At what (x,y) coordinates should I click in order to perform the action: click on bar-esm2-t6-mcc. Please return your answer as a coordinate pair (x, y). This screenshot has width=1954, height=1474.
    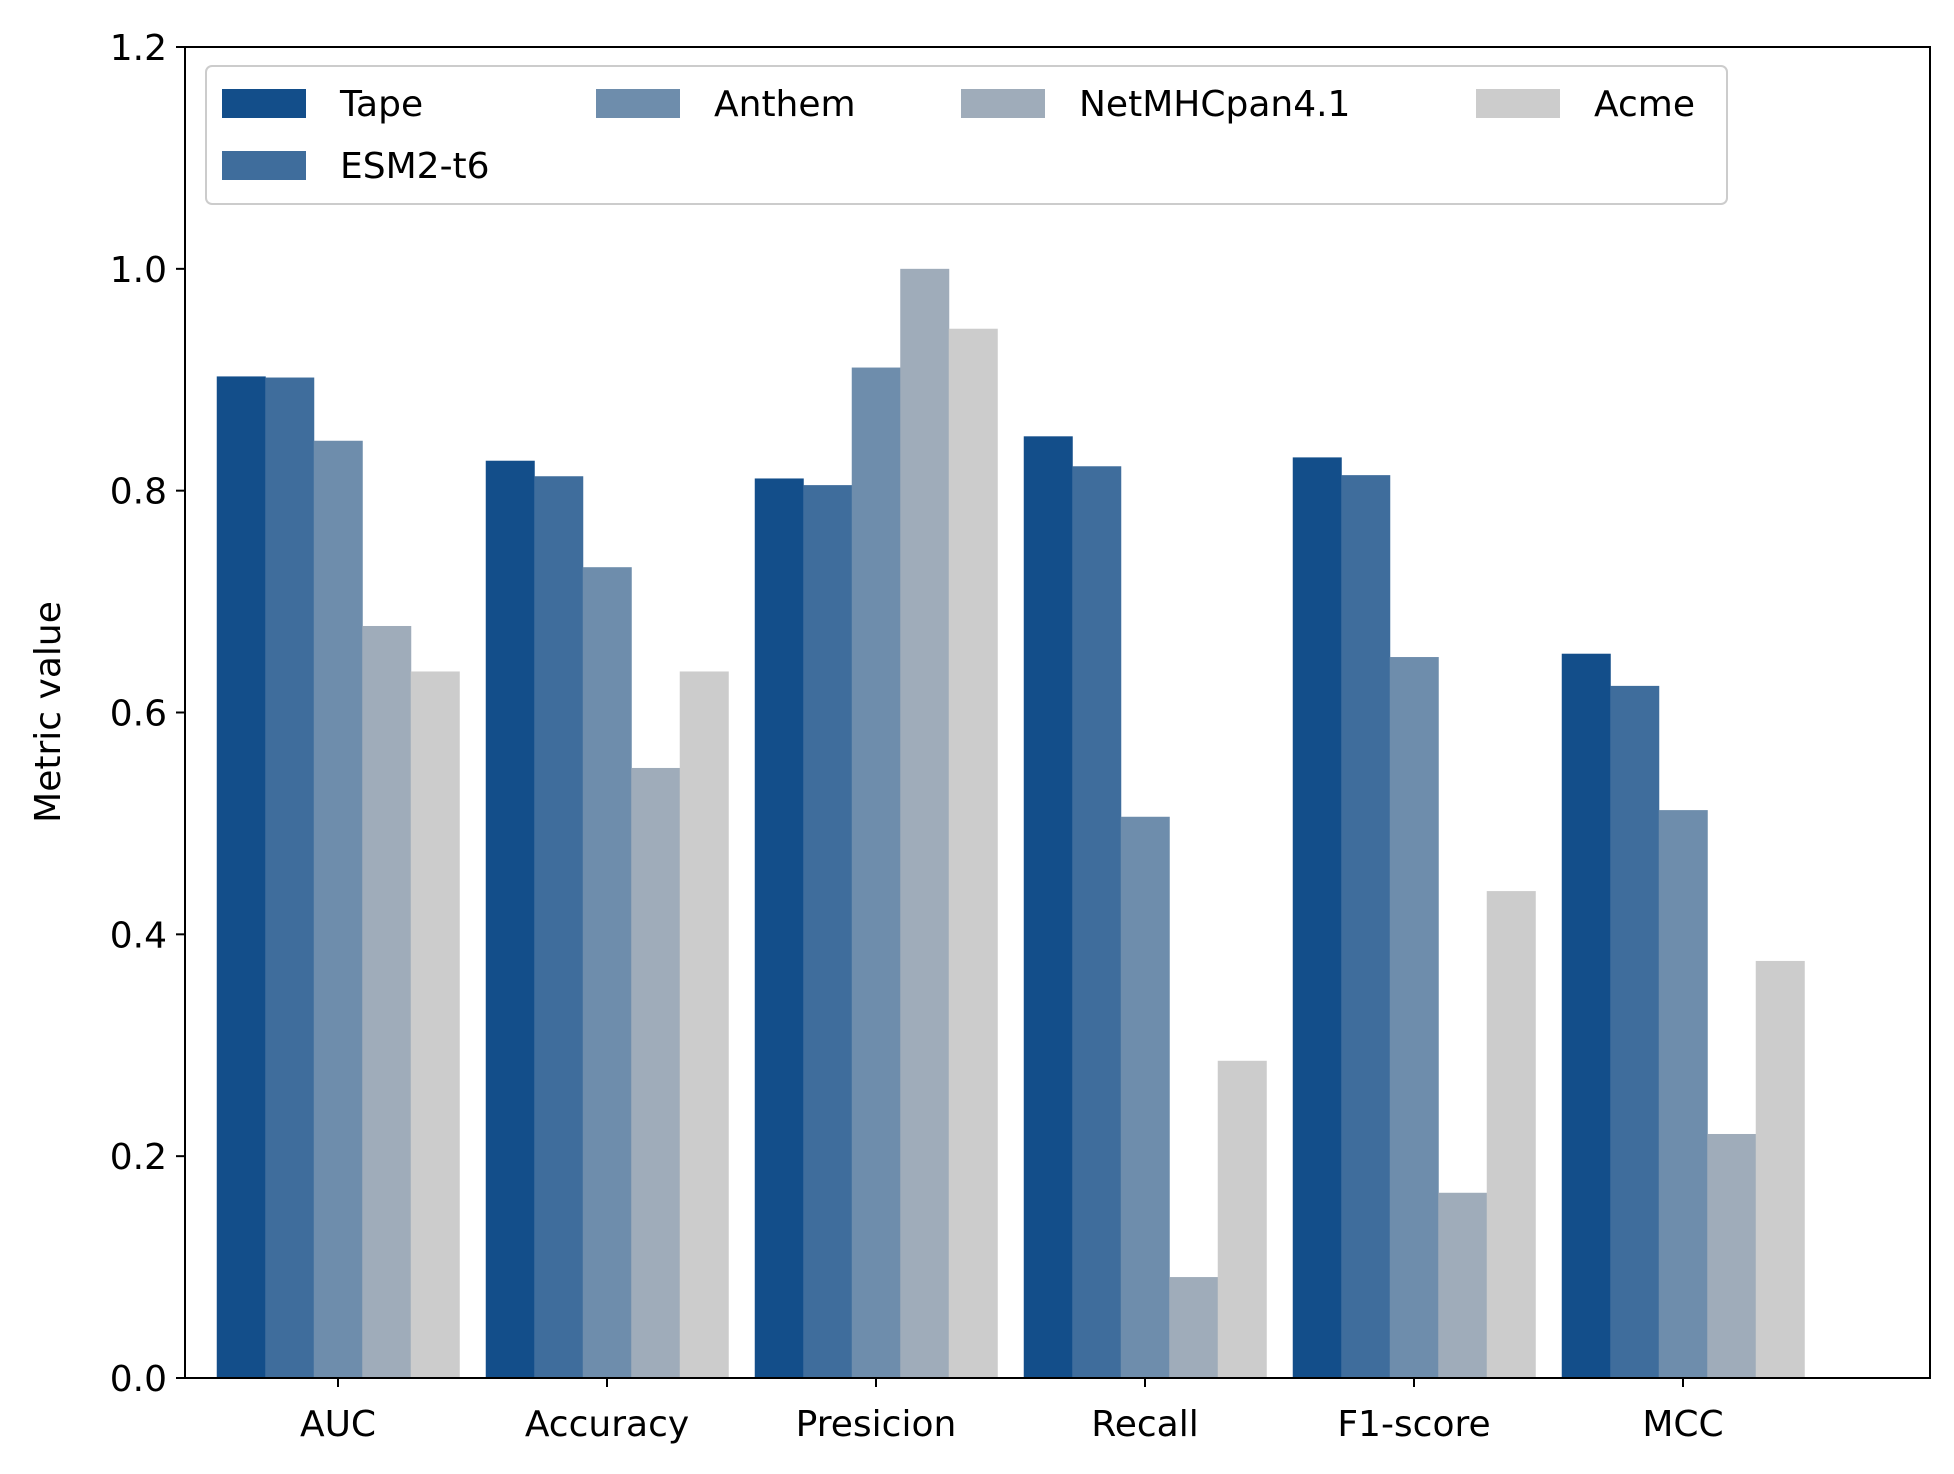
    Looking at the image, I should click on (1635, 1031).